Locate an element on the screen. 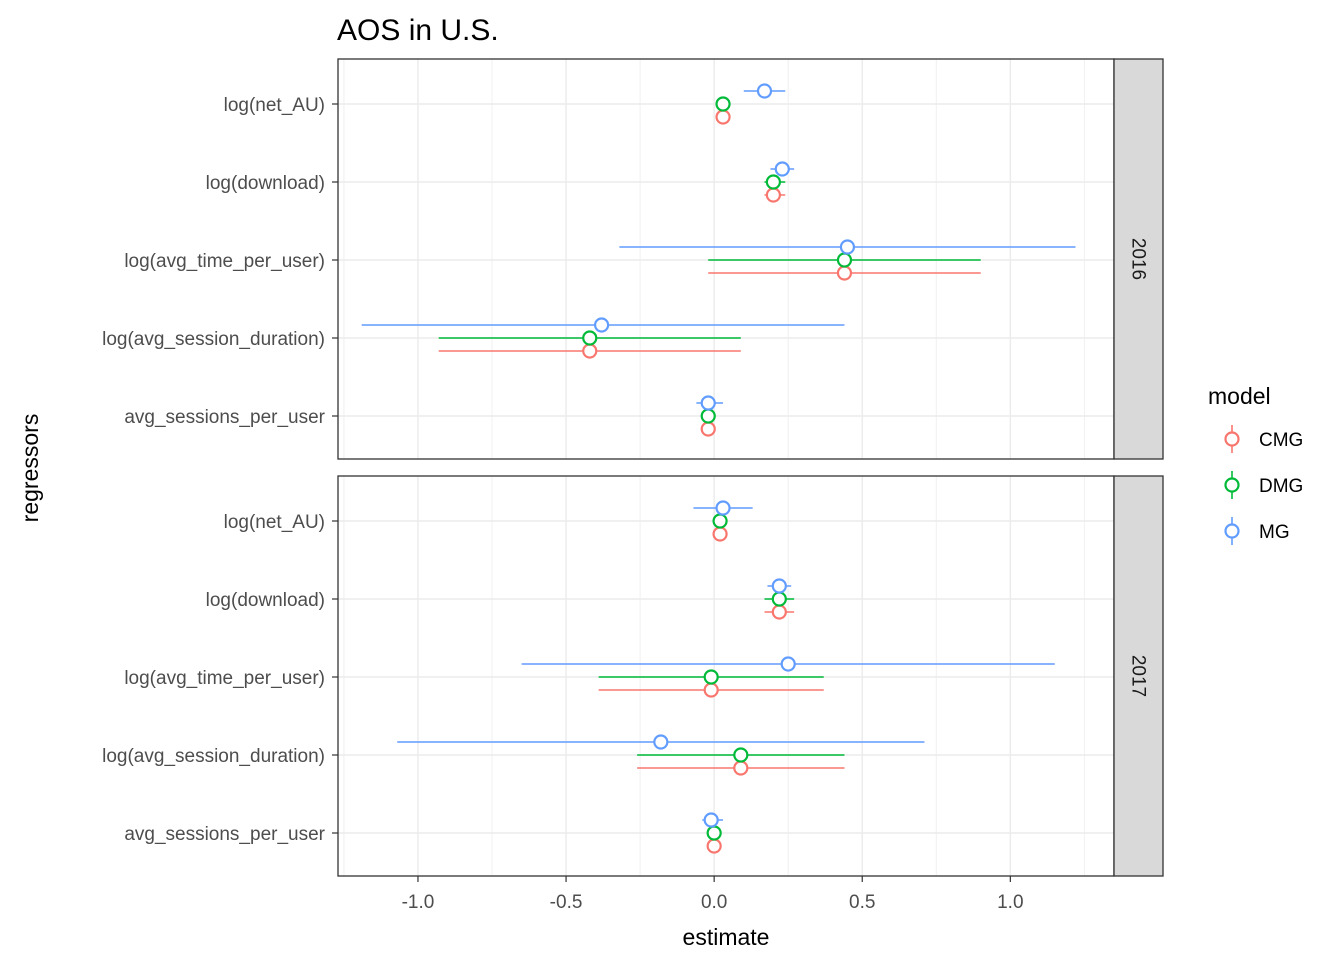 The width and height of the screenshot is (1344, 960). legend-item-MG: MG is located at coordinates (1257, 531).